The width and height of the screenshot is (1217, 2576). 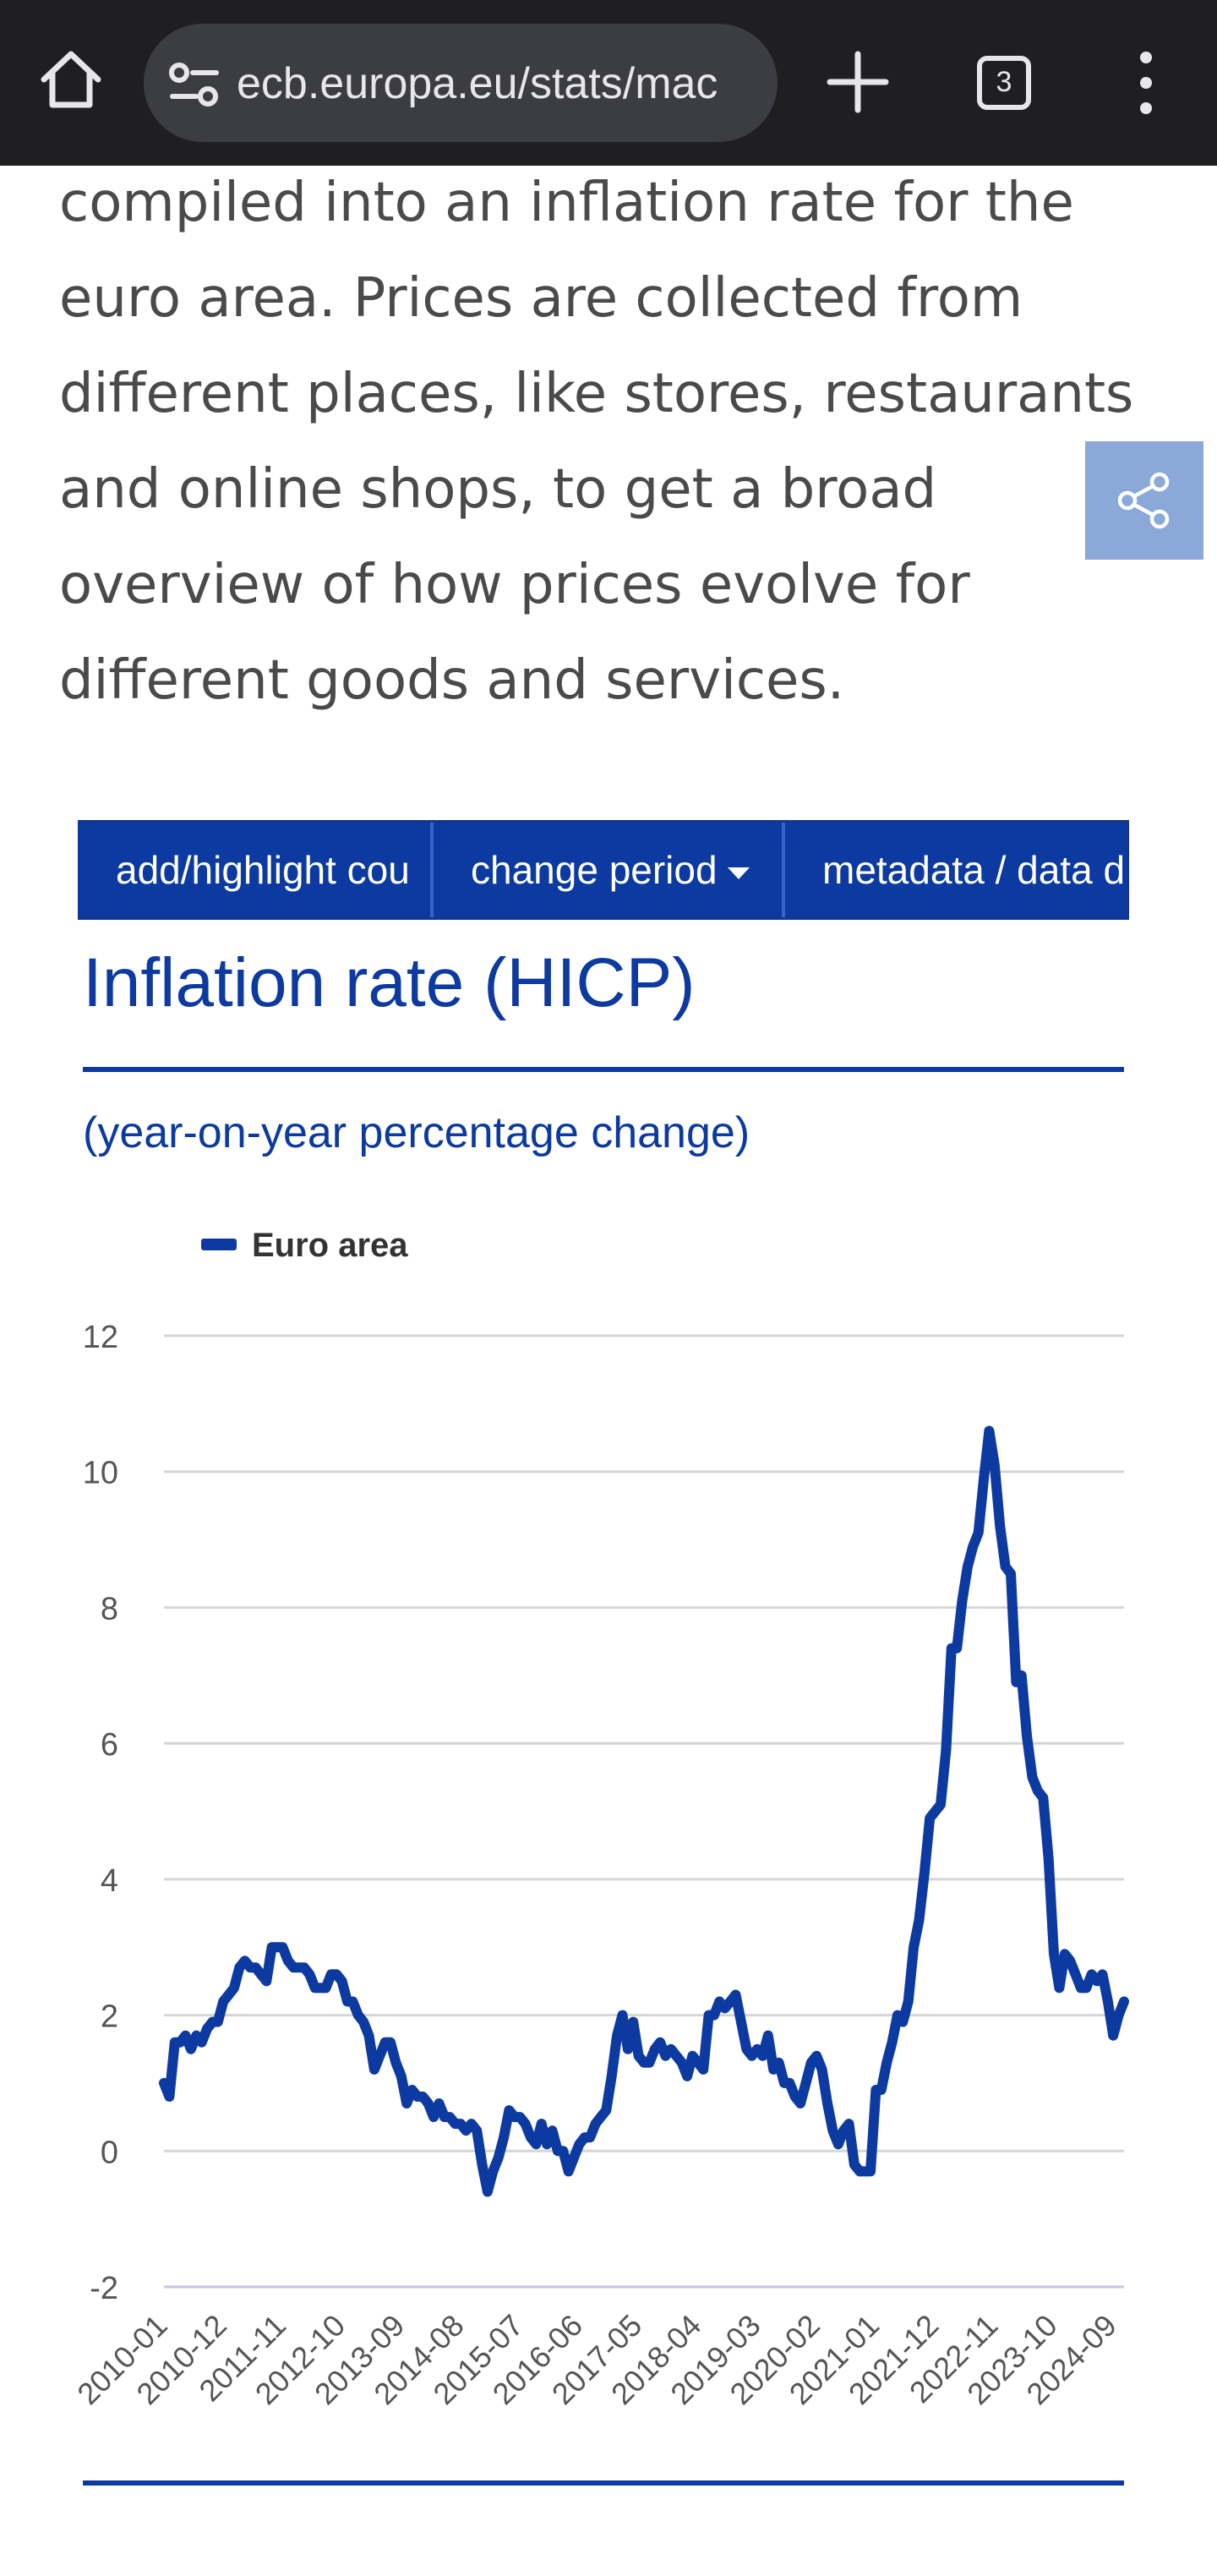 What do you see at coordinates (100, 1337) in the screenshot?
I see `y-tick-label: 12` at bounding box center [100, 1337].